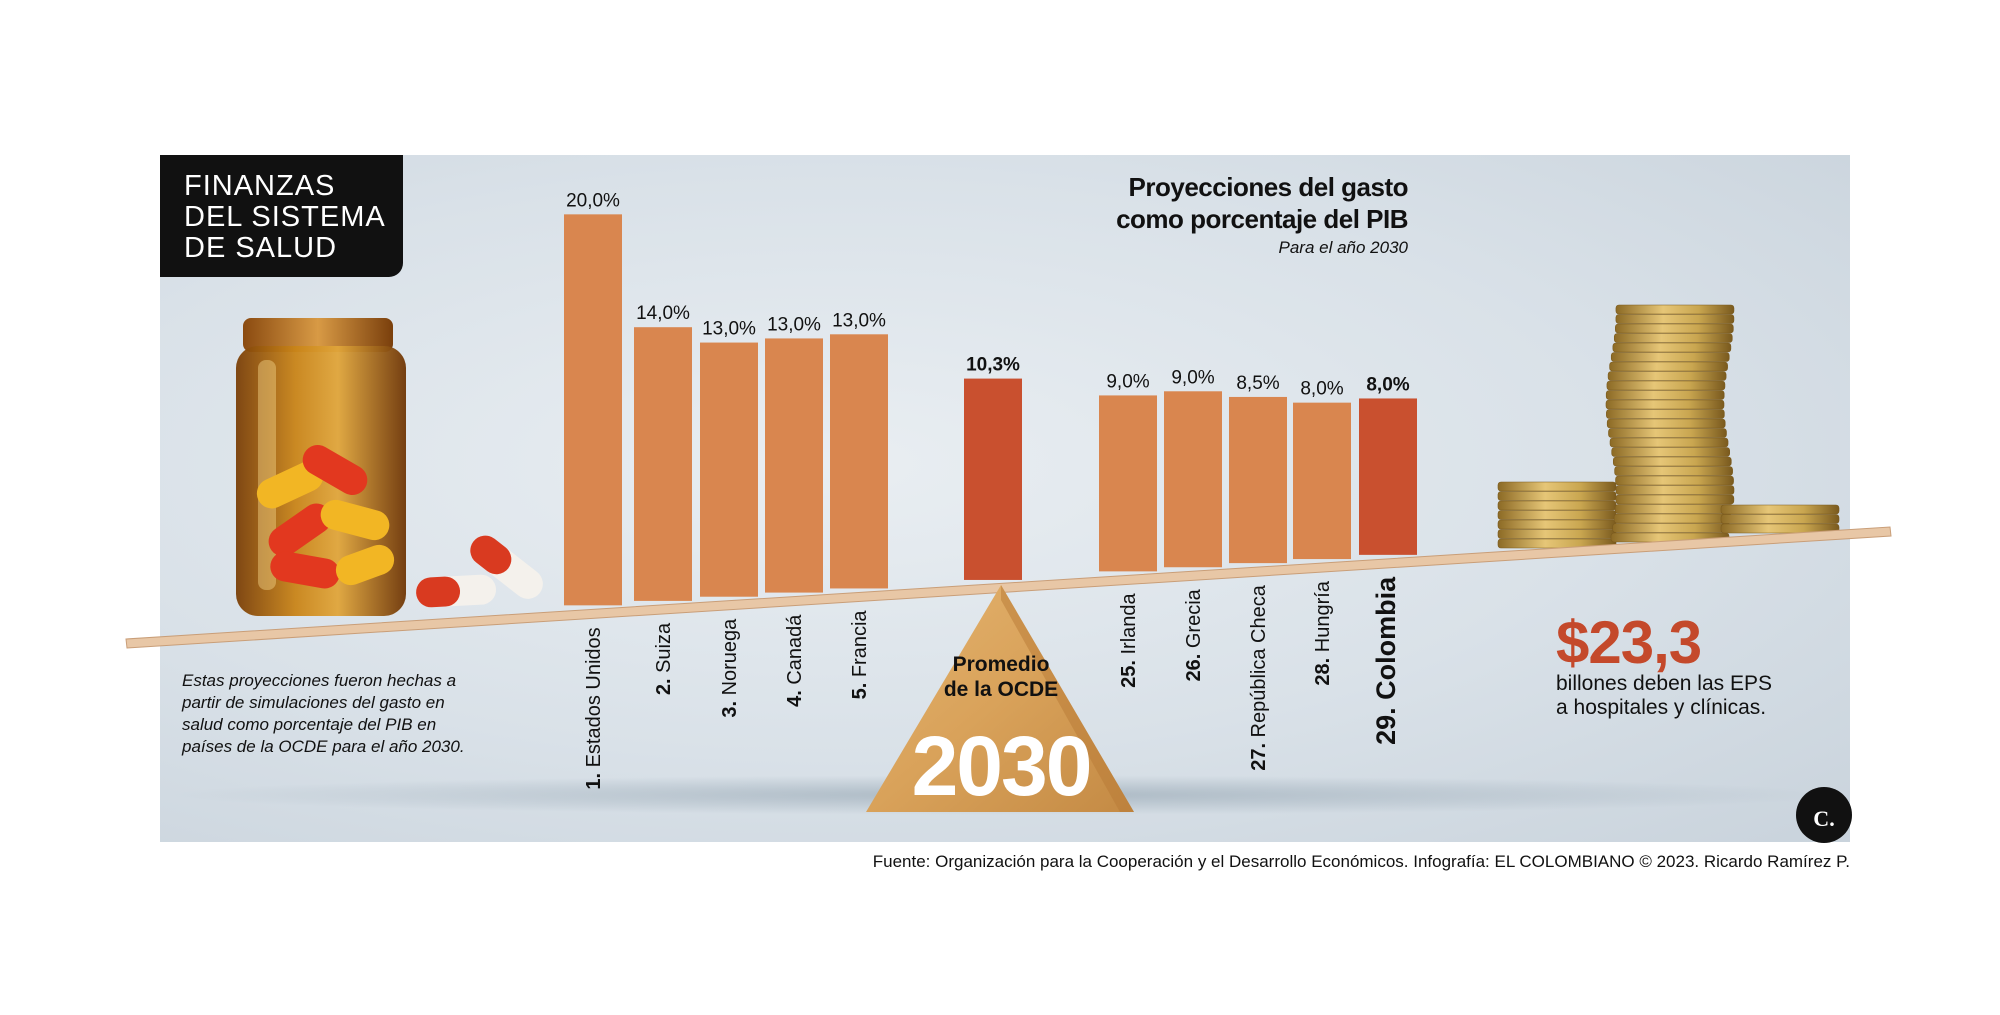 The height and width of the screenshot is (1015, 2000). Describe the element at coordinates (593, 200) in the screenshot. I see `bar-value-label-1: 20,0%` at that location.